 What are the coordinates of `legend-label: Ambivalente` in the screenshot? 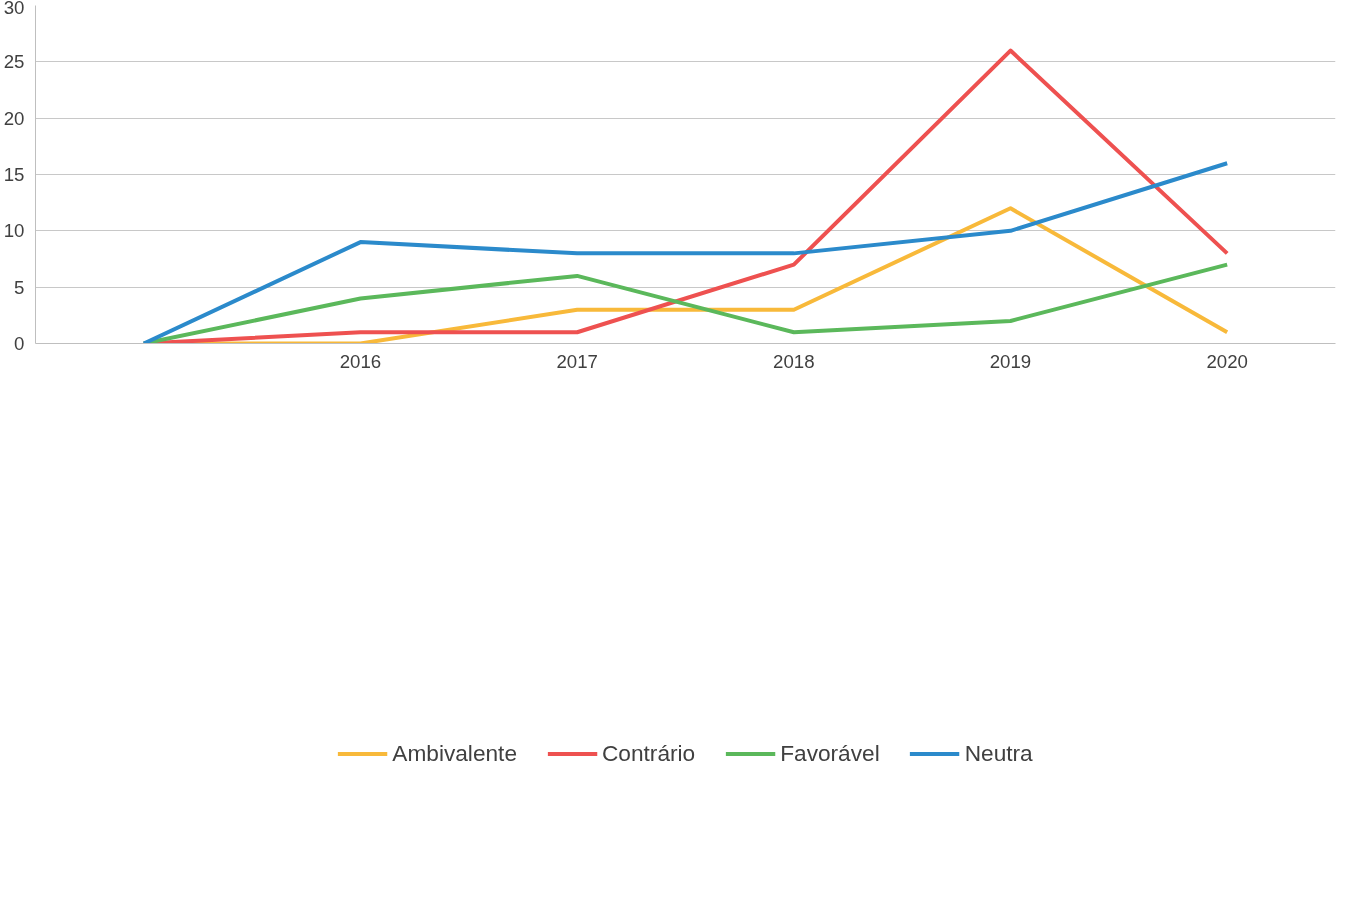 It's located at (454, 753).